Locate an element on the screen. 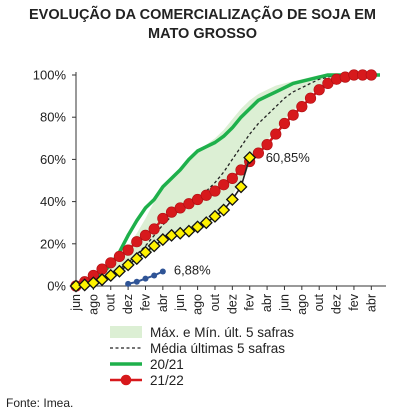 This screenshot has width=405, height=418. chart-title-line-1: EVOLUÇÃO DA COMERCIALIZAÇÃO DE SOJA EM is located at coordinates (202, 15).